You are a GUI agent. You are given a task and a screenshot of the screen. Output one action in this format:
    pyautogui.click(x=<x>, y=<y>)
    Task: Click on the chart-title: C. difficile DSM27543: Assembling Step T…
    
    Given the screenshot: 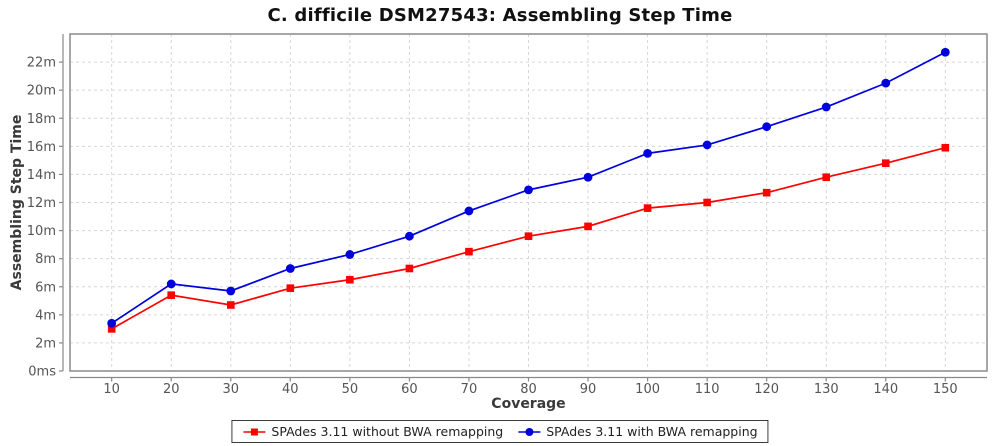 What is the action you would take?
    pyautogui.click(x=500, y=15)
    